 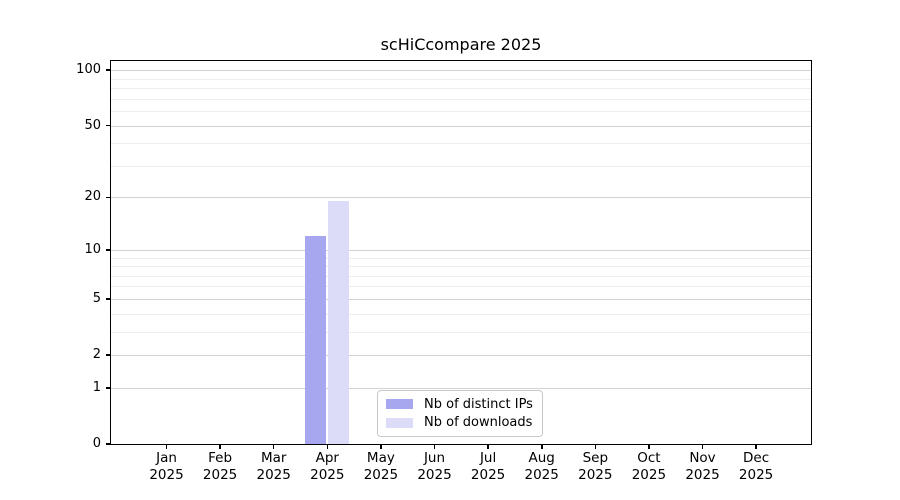 I want to click on x-tick-label: Feb 2025, so click(x=220, y=466).